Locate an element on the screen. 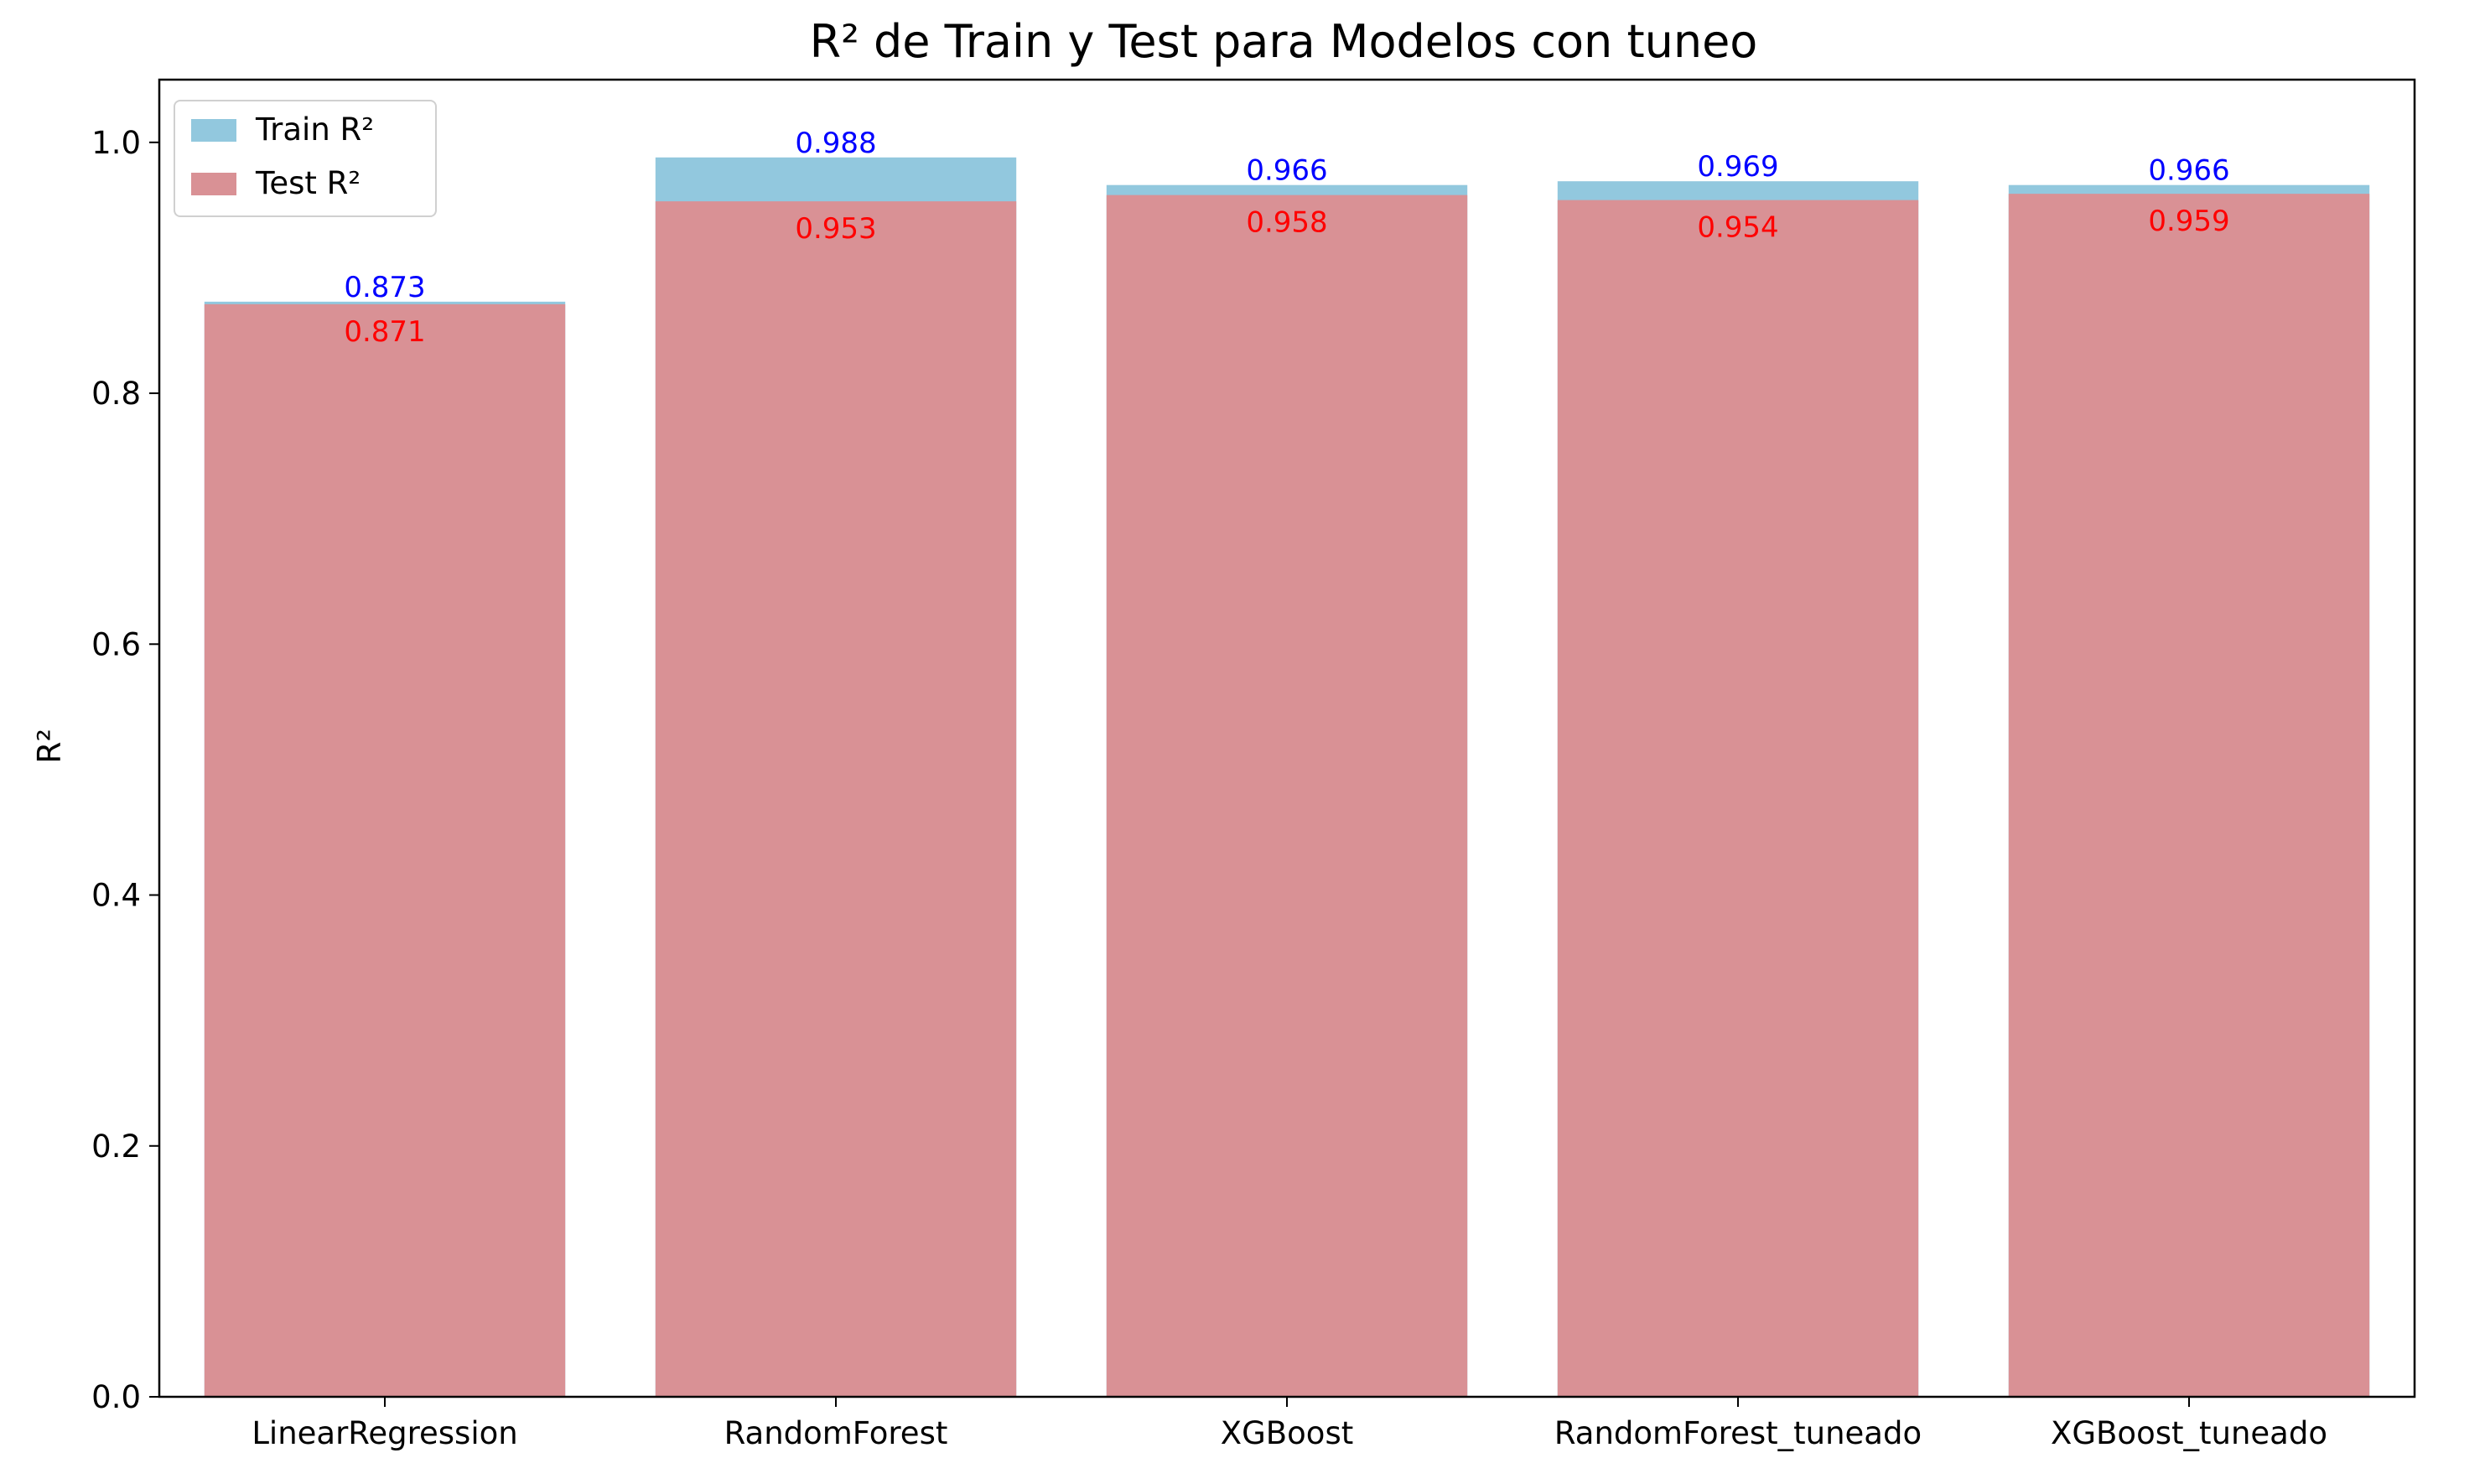 The height and width of the screenshot is (1484, 2485). train-value-label: 0.988 is located at coordinates (835, 143).